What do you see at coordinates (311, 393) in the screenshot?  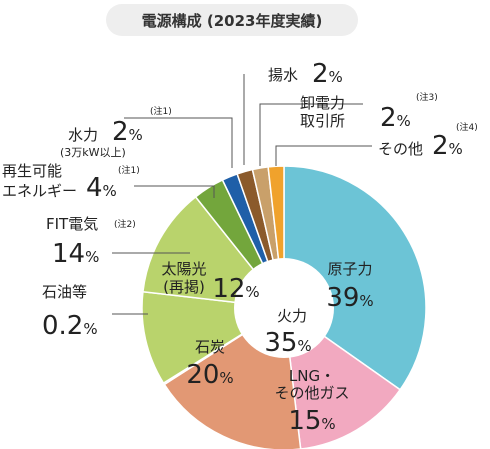 I see `lng-name-2: その他ガス` at bounding box center [311, 393].